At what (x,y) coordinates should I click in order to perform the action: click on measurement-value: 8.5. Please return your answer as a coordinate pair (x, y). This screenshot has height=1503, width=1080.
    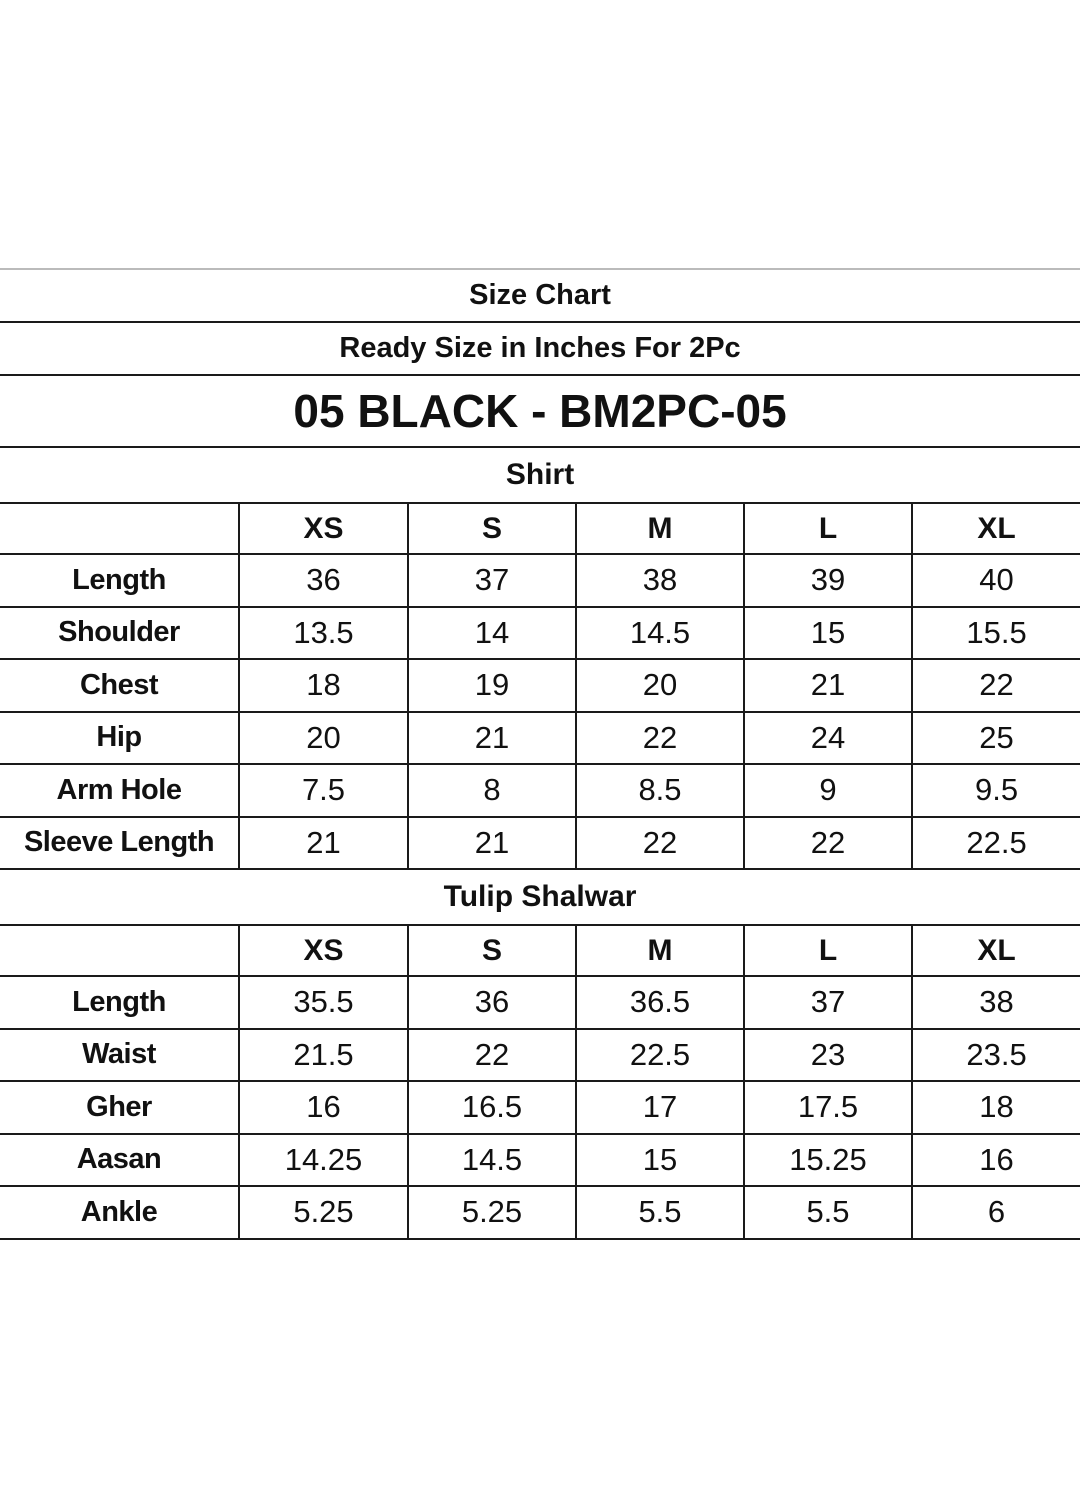
    Looking at the image, I should click on (660, 790).